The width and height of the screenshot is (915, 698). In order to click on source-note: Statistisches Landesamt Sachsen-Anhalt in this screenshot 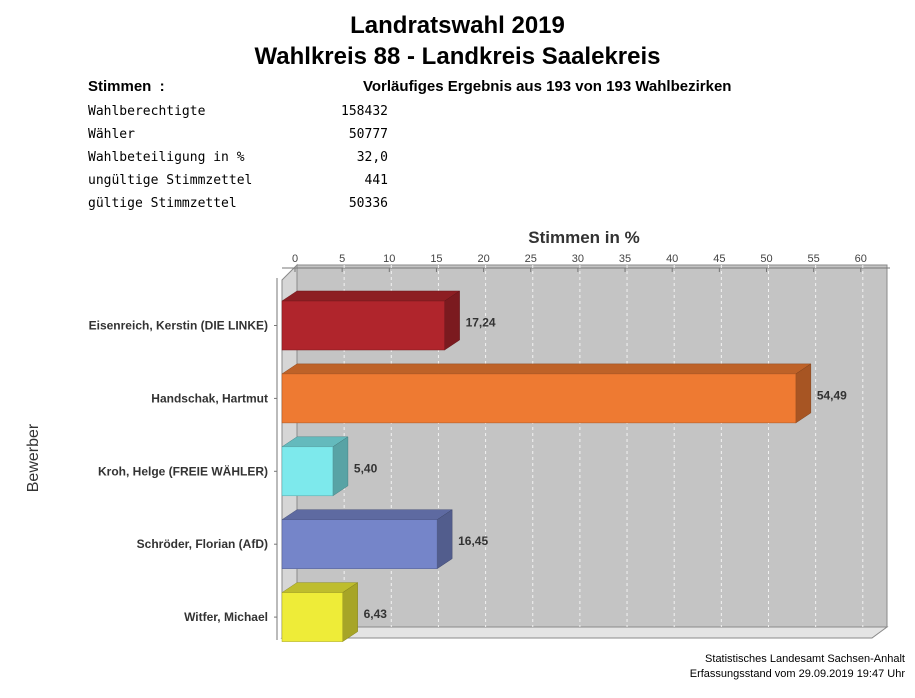, I will do `click(805, 659)`.